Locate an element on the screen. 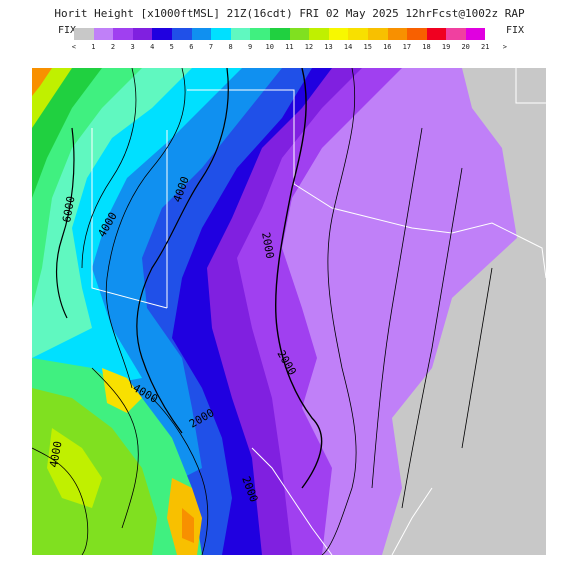 This screenshot has width=579, height=579. legend-tick-15: 15 is located at coordinates (367, 47).